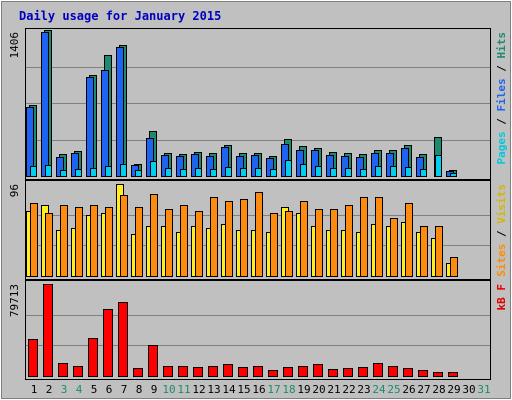 Image resolution: width=512 pixels, height=400 pixels. What do you see at coordinates (318, 389) in the screenshot?
I see `x-tick-label-day-20: 20` at bounding box center [318, 389].